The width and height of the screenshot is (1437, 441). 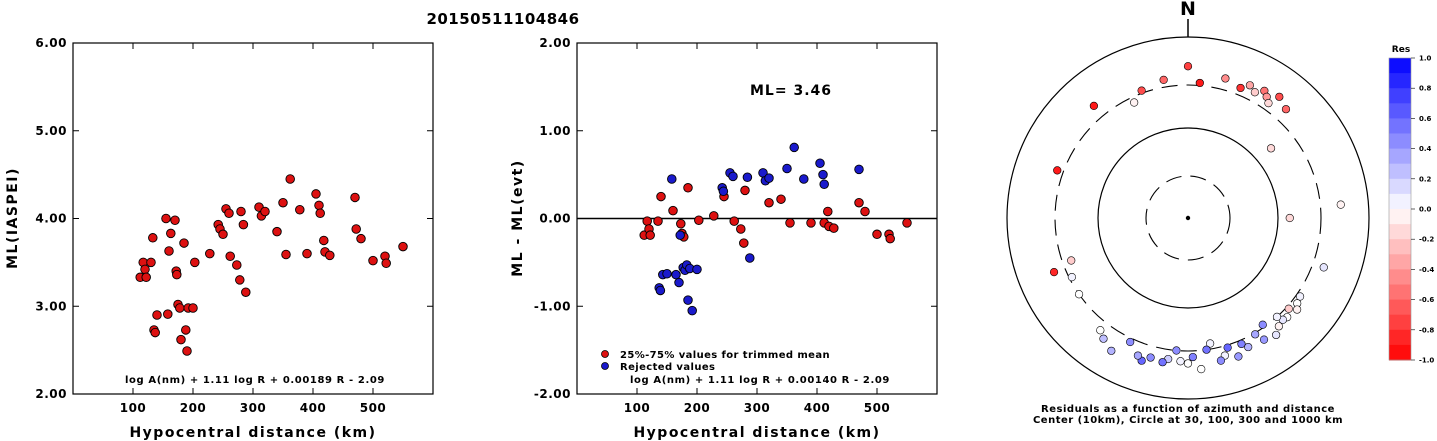 I want to click on legend-label-trimmed: 25%-75% values for trimmed mean, so click(x=725, y=355).